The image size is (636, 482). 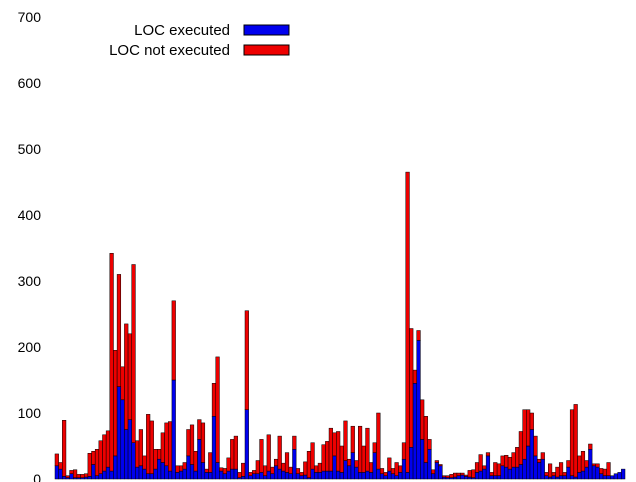 What do you see at coordinates (30, 83) in the screenshot?
I see `y-tick-label: 600` at bounding box center [30, 83].